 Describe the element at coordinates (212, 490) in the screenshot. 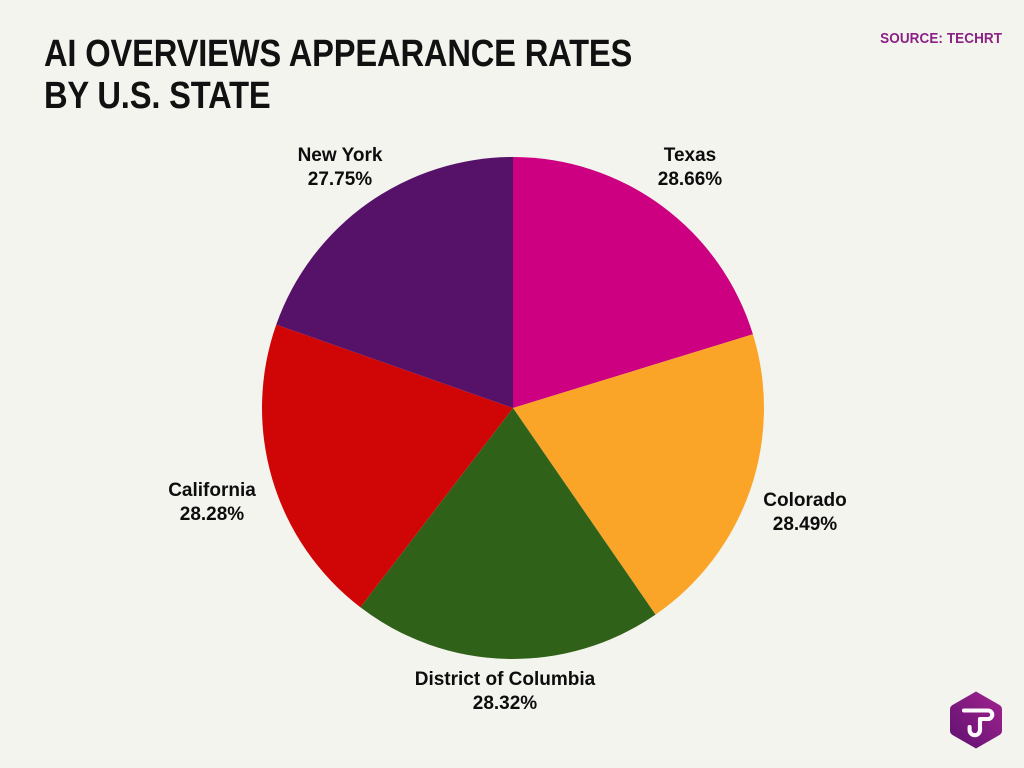

I see `slice-label-california-name: California` at that location.